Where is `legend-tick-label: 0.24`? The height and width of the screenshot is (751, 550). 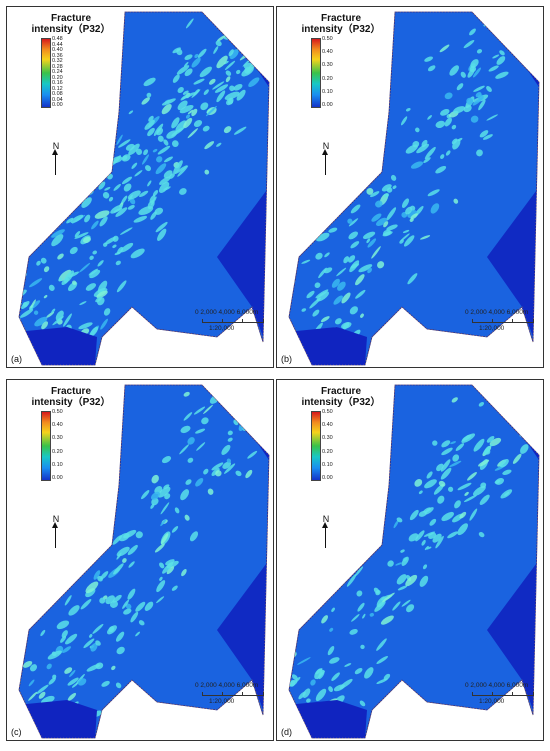 legend-tick-label: 0.24 is located at coordinates (57, 72).